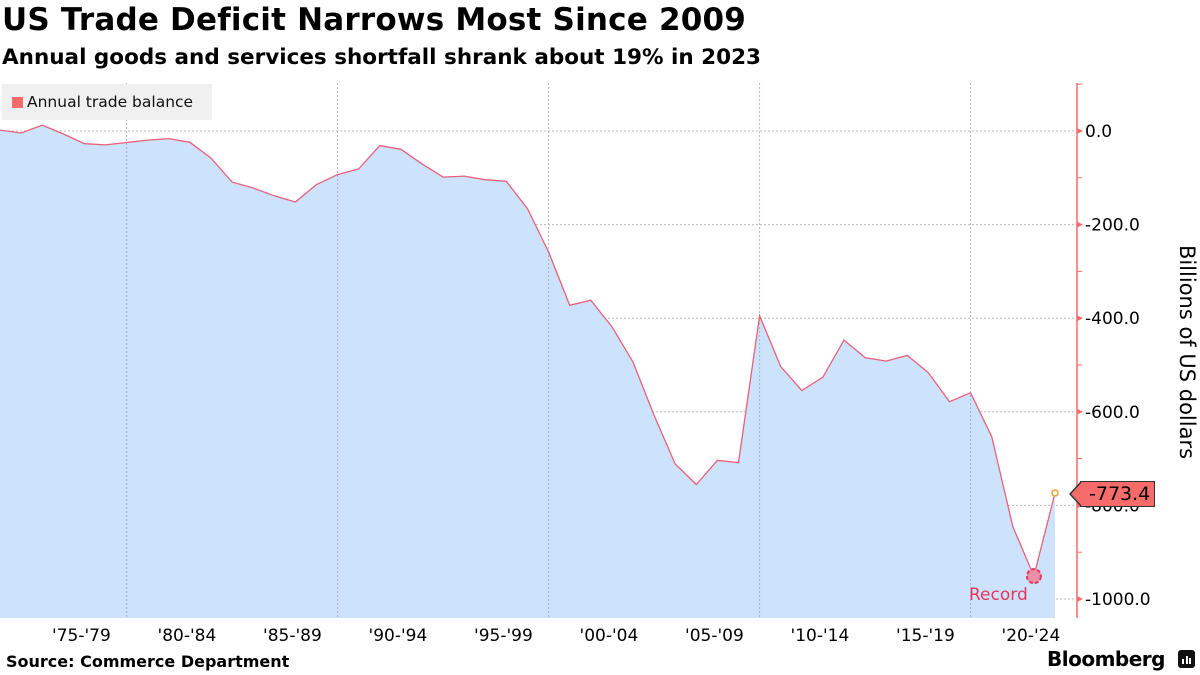 Image resolution: width=1200 pixels, height=675 pixels. Describe the element at coordinates (398, 636) in the screenshot. I see `svg-text: '90-'94` at that location.